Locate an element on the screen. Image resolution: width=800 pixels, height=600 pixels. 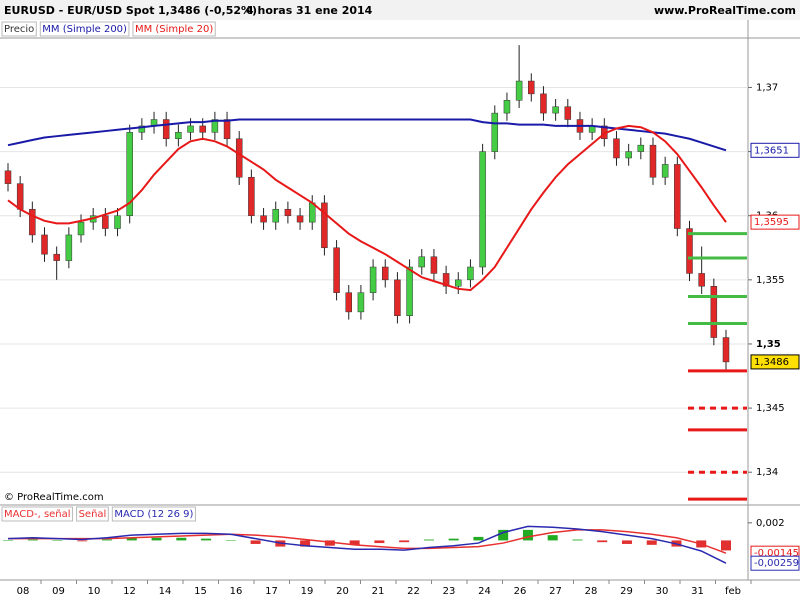
legend-entry: Precio is located at coordinates (19, 29).